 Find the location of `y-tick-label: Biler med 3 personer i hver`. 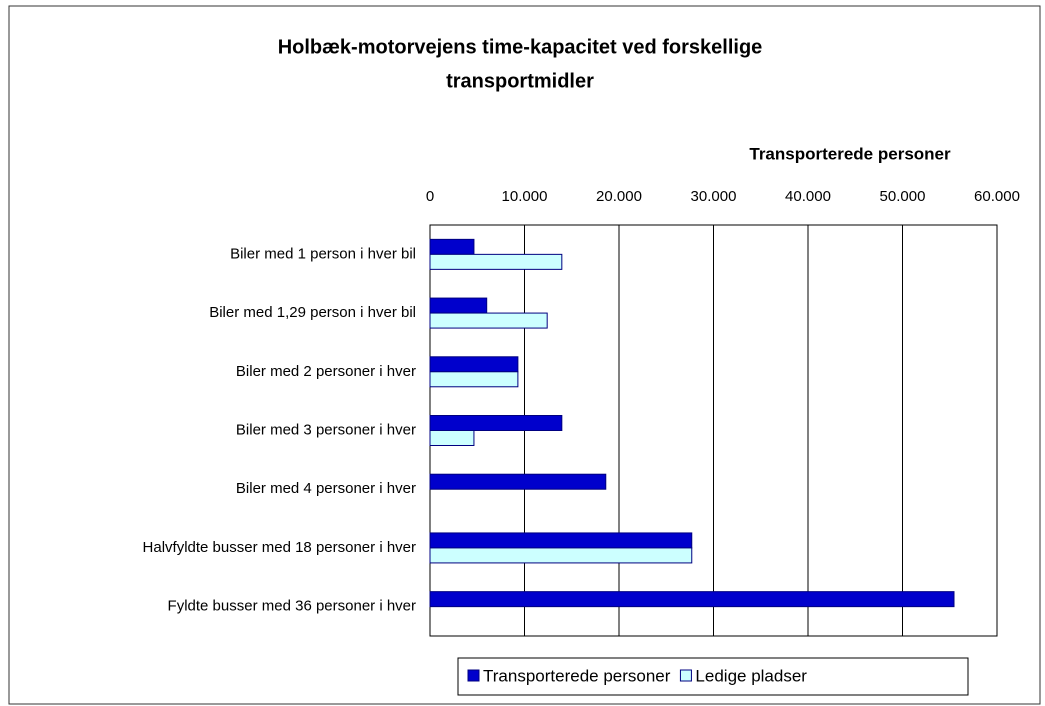

y-tick-label: Biler med 3 personer i hver is located at coordinates (326, 429).